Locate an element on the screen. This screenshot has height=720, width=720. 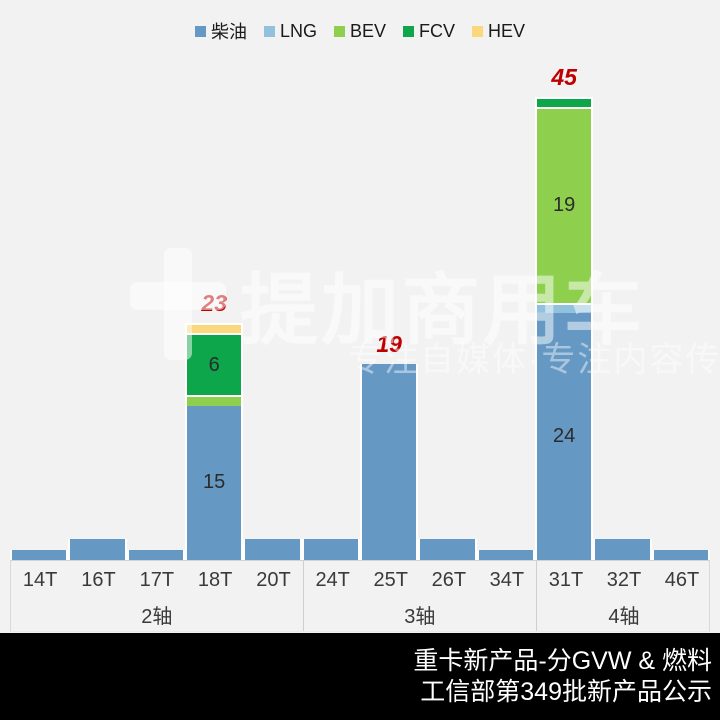
x-axis-label: 32T is located at coordinates (624, 579).